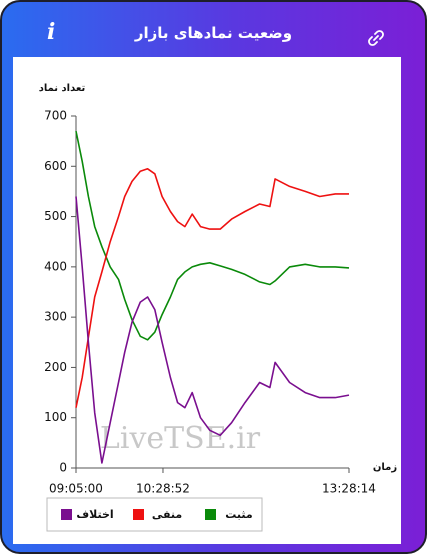 The width and height of the screenshot is (427, 554). Describe the element at coordinates (238, 514) in the screenshot. I see `legend-label: مثبت` at that location.